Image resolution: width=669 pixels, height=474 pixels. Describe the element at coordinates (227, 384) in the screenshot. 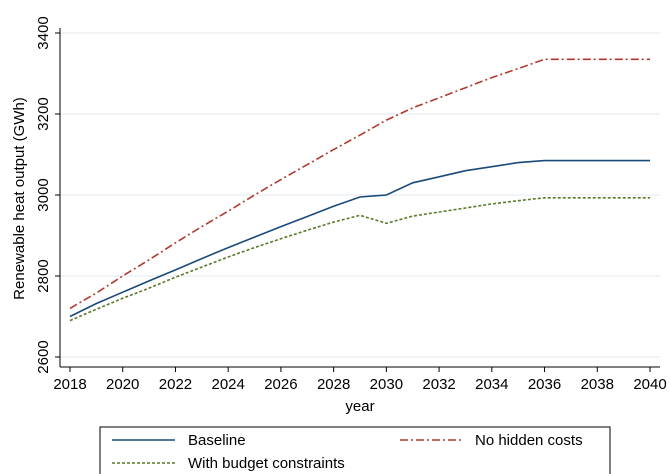

I see `x-tick-label: 2024` at that location.